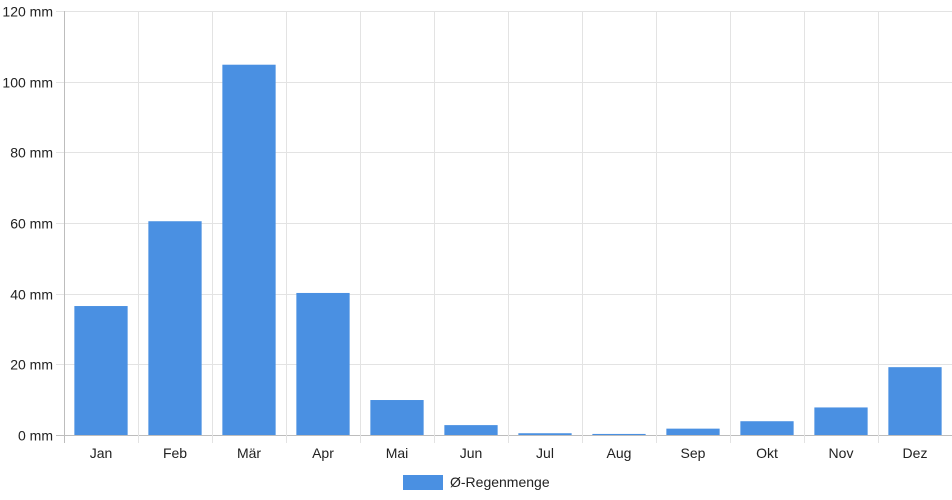 The image size is (952, 500). I want to click on bar-Jul, so click(545, 434).